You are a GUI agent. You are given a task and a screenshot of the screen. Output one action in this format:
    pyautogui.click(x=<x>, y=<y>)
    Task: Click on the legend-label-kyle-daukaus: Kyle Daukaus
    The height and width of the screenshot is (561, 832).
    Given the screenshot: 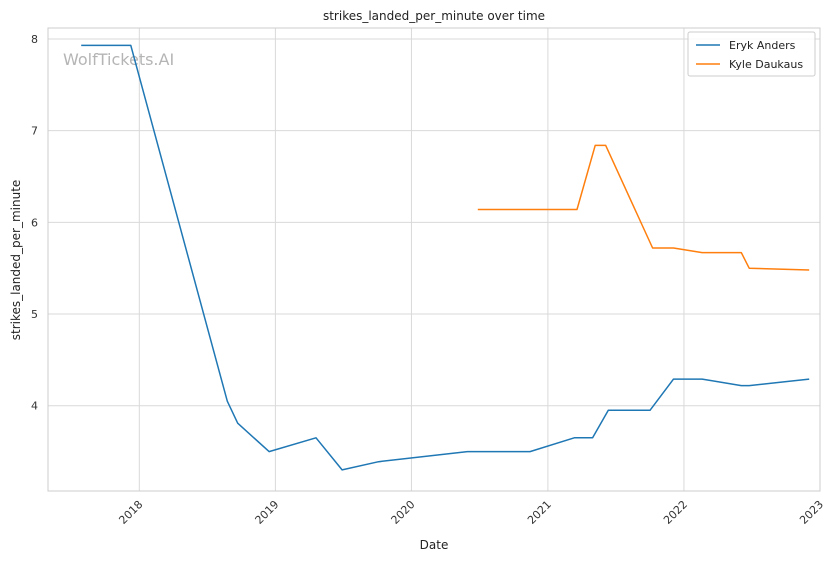 What is the action you would take?
    pyautogui.click(x=766, y=64)
    